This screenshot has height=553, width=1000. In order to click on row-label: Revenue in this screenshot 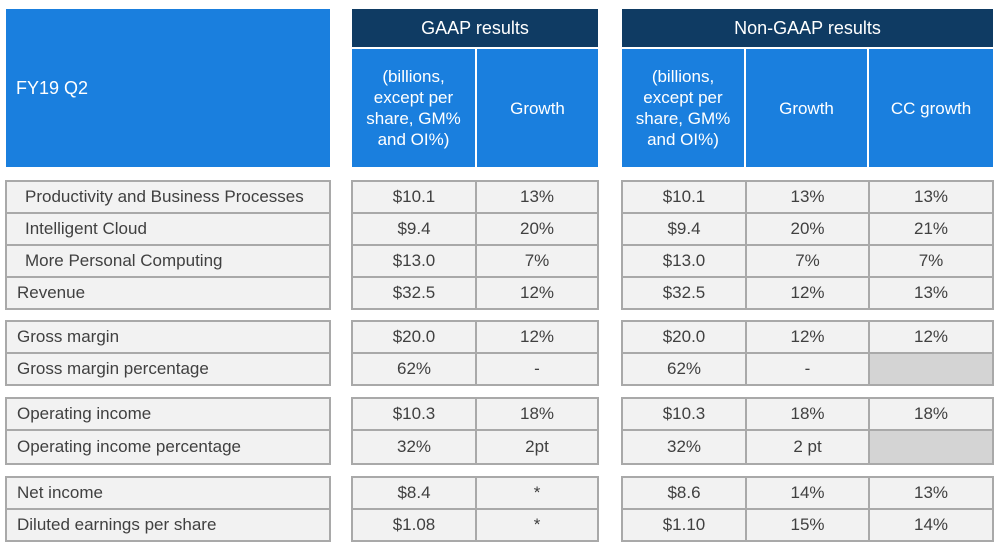, I will do `click(168, 293)`.